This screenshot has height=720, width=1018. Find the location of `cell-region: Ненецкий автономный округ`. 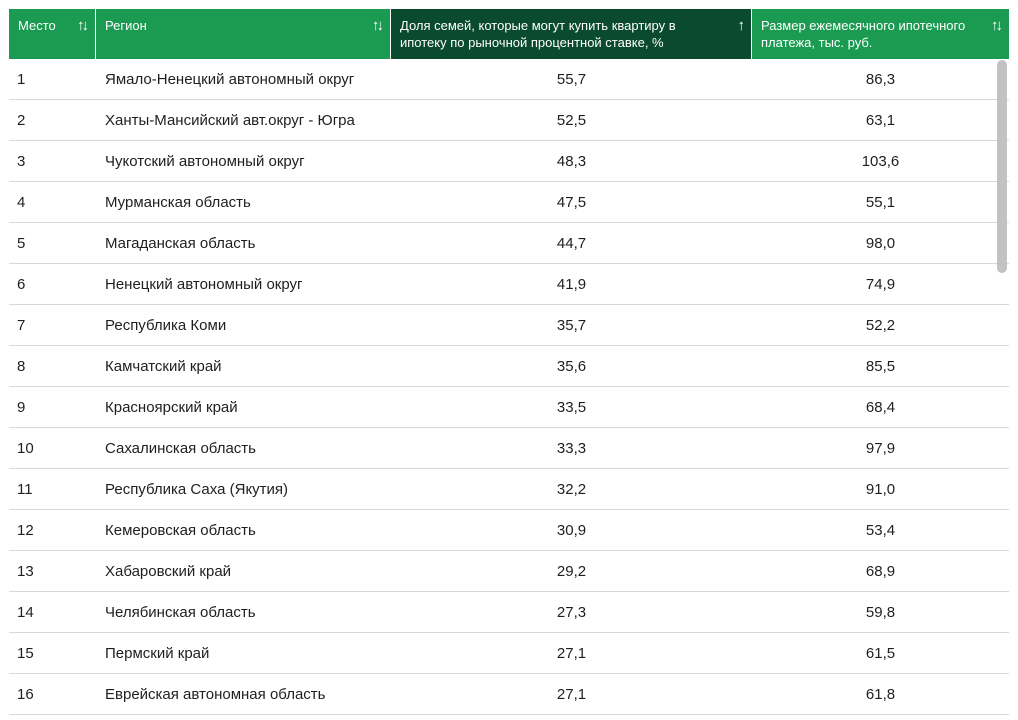

cell-region: Ненецкий автономный округ is located at coordinates (204, 284).